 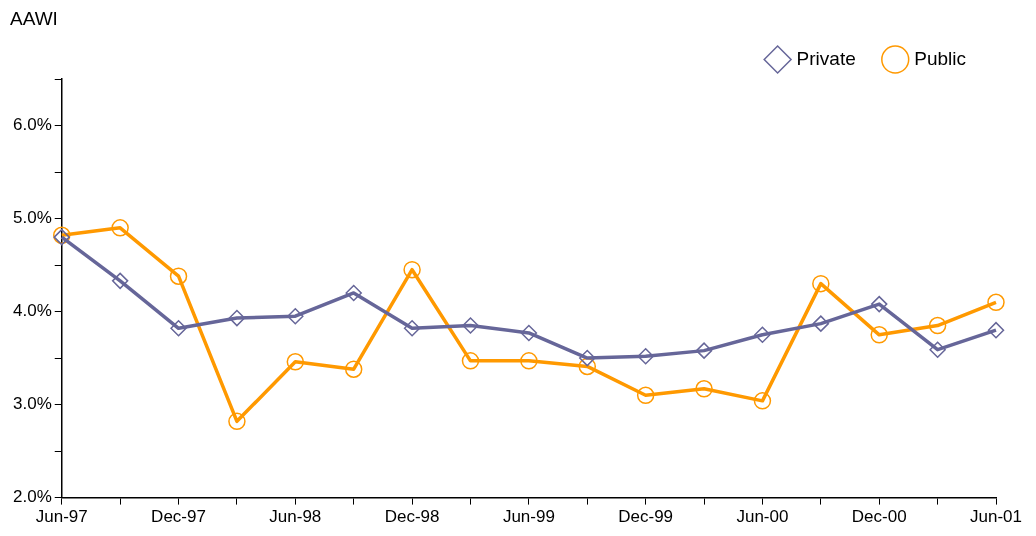 What do you see at coordinates (32, 125) in the screenshot?
I see `y-tick-label: 6.0%` at bounding box center [32, 125].